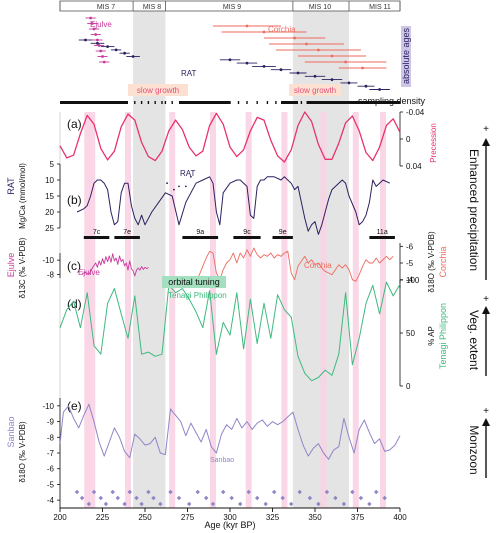 This screenshot has width=500, height=533. What do you see at coordinates (410, 246) in the screenshot?
I see `corchia-axis-ticklabel-2: -6` at bounding box center [410, 246].